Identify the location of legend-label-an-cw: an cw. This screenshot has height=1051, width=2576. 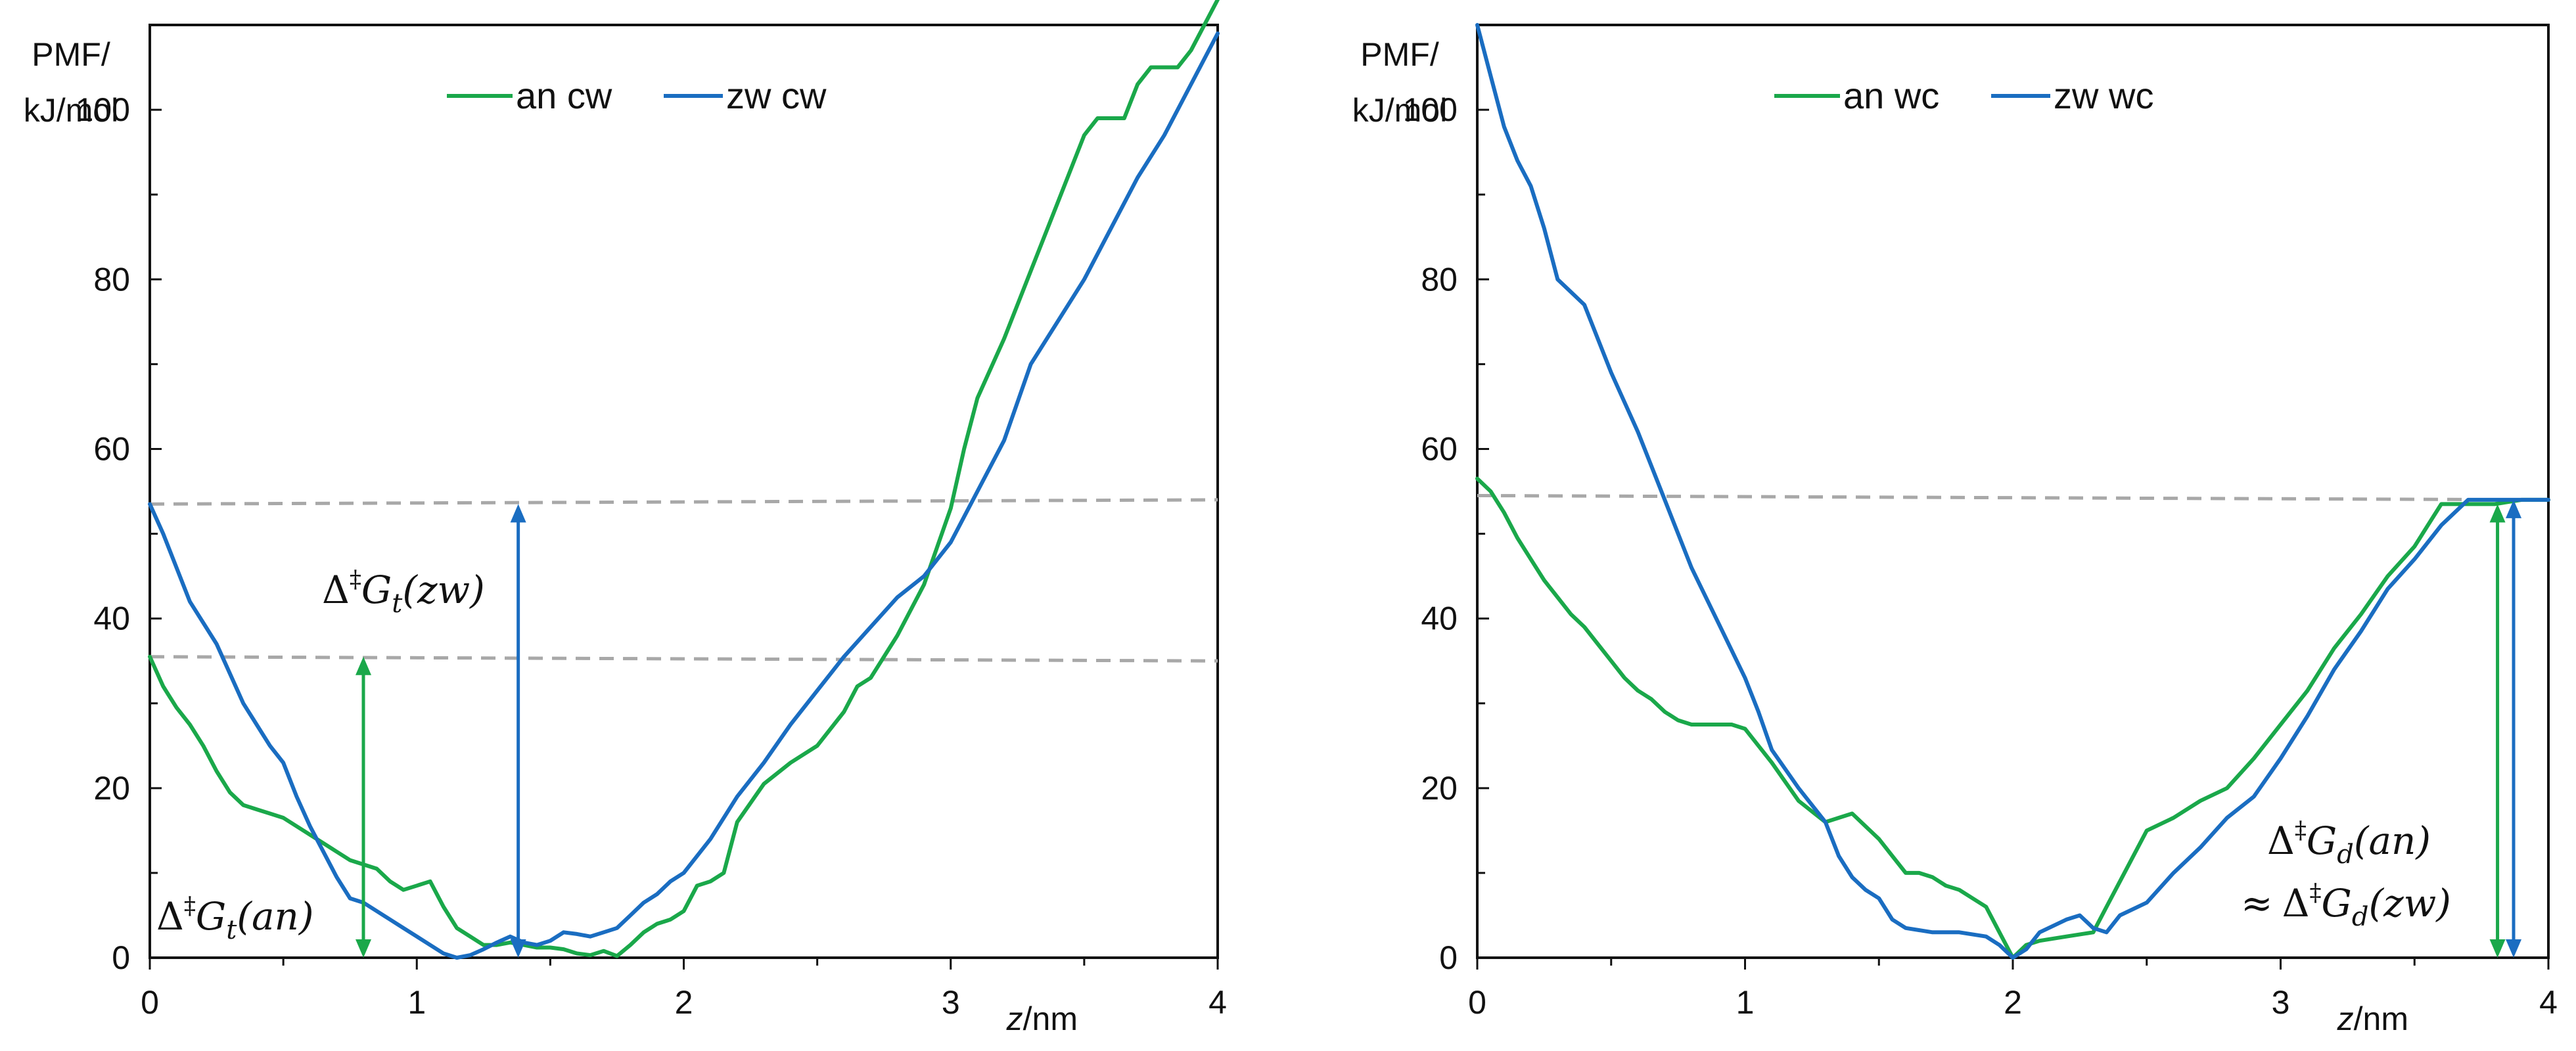
(564, 95).